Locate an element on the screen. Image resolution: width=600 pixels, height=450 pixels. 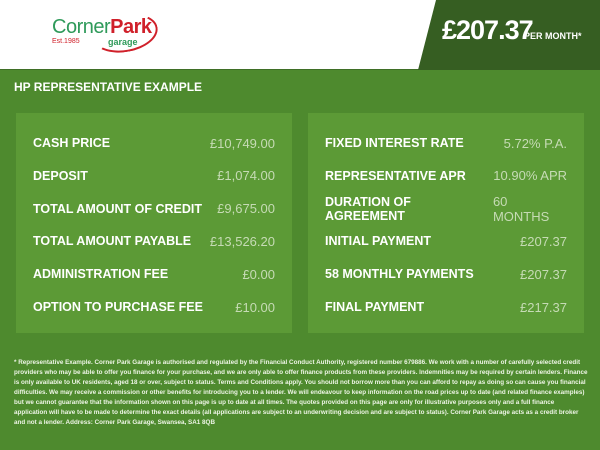
row-value: 60 MONTHS is located at coordinates (521, 208).